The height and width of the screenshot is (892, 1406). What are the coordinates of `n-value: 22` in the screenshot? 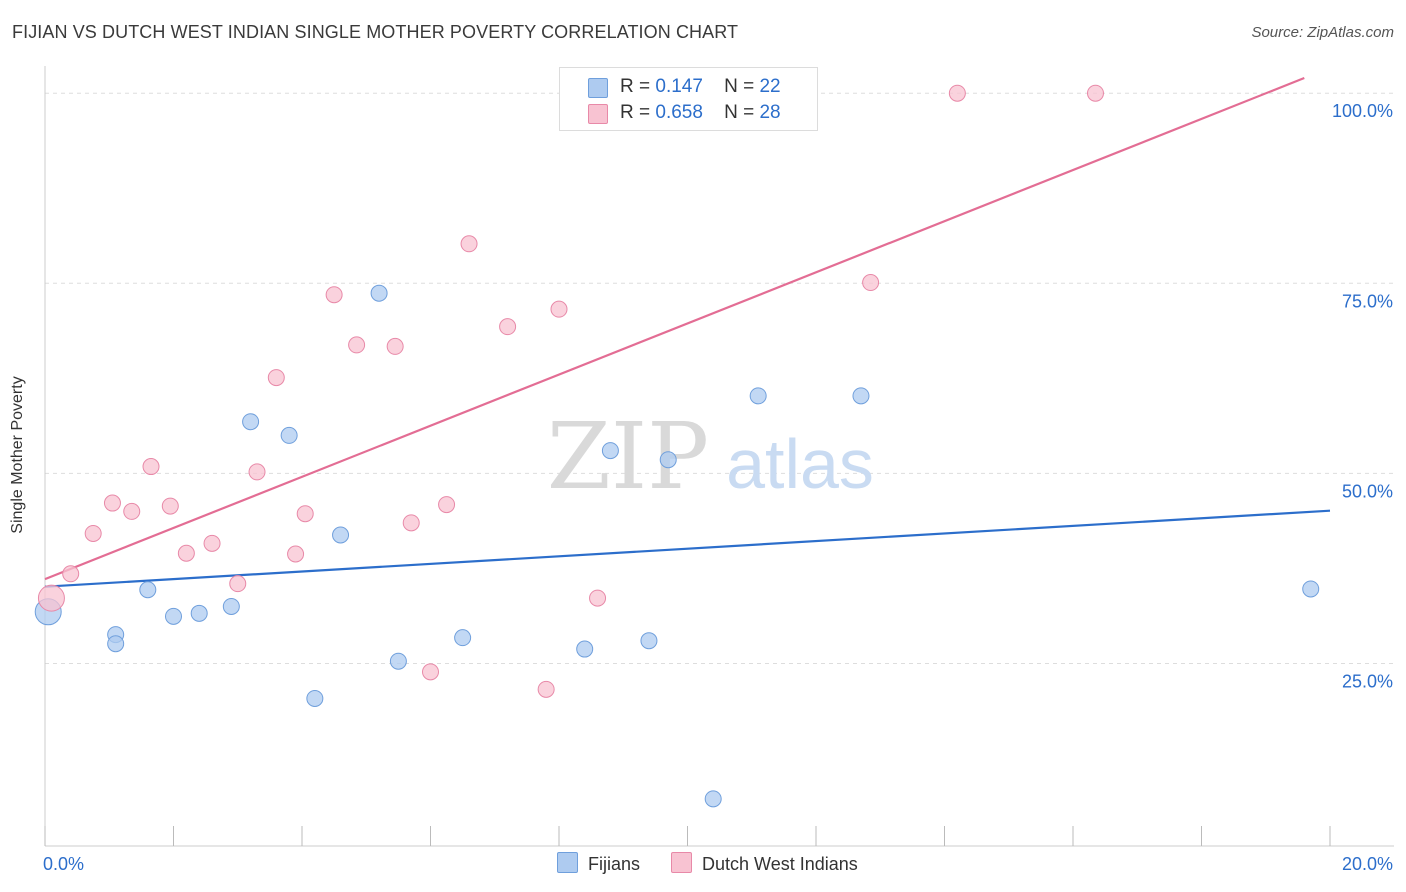 It's located at (770, 86).